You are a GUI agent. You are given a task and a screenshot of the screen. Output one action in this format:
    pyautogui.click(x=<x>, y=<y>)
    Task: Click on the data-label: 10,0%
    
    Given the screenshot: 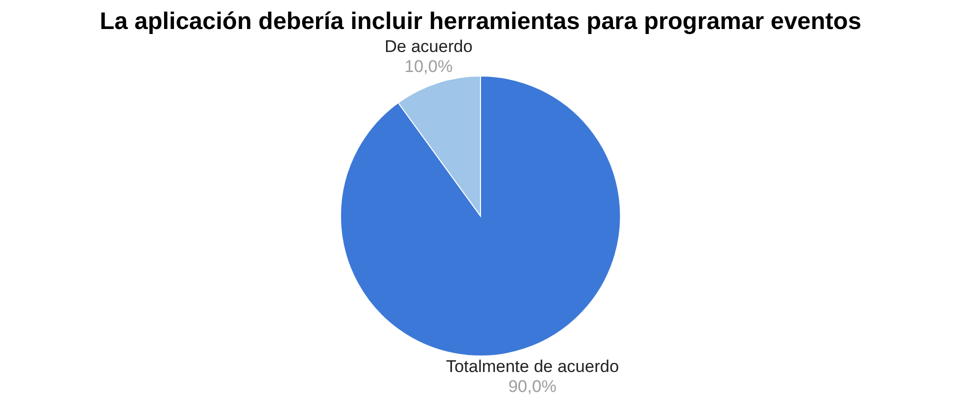 What is the action you would take?
    pyautogui.click(x=428, y=66)
    